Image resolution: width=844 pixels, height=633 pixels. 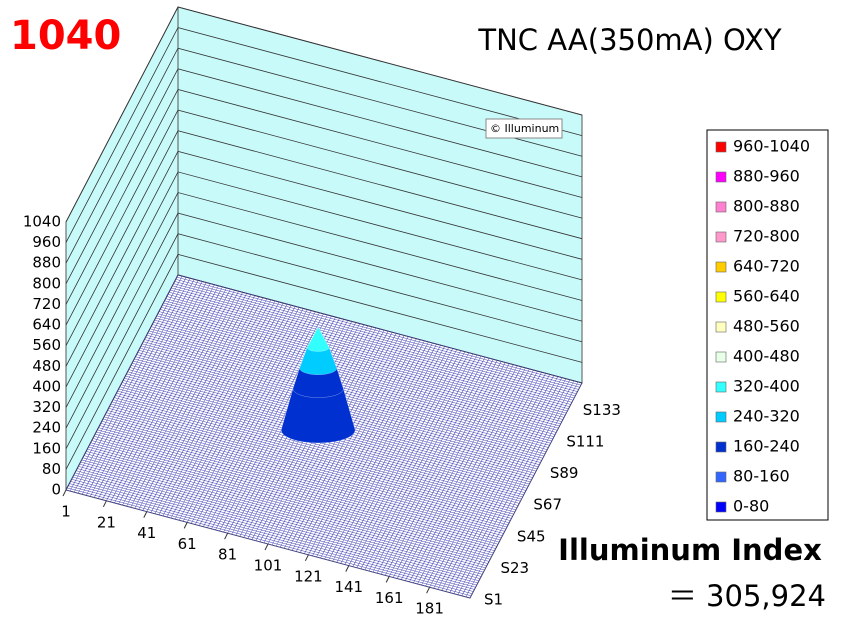 What do you see at coordinates (187, 544) in the screenshot?
I see `x-tick-label: 61` at bounding box center [187, 544].